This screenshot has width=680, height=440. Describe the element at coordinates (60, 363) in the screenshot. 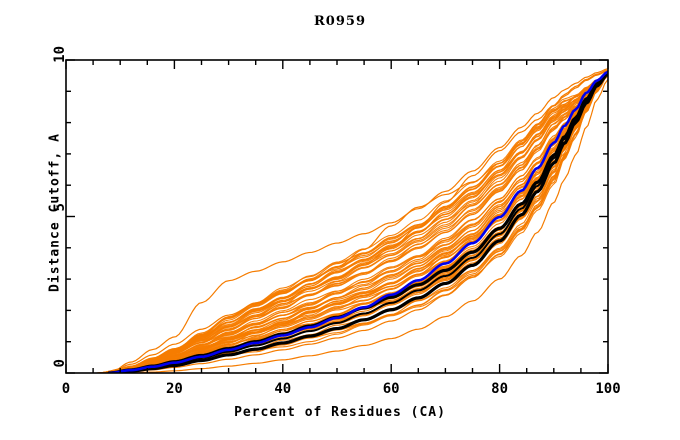

I see `y-tick-label: 0` at that location.